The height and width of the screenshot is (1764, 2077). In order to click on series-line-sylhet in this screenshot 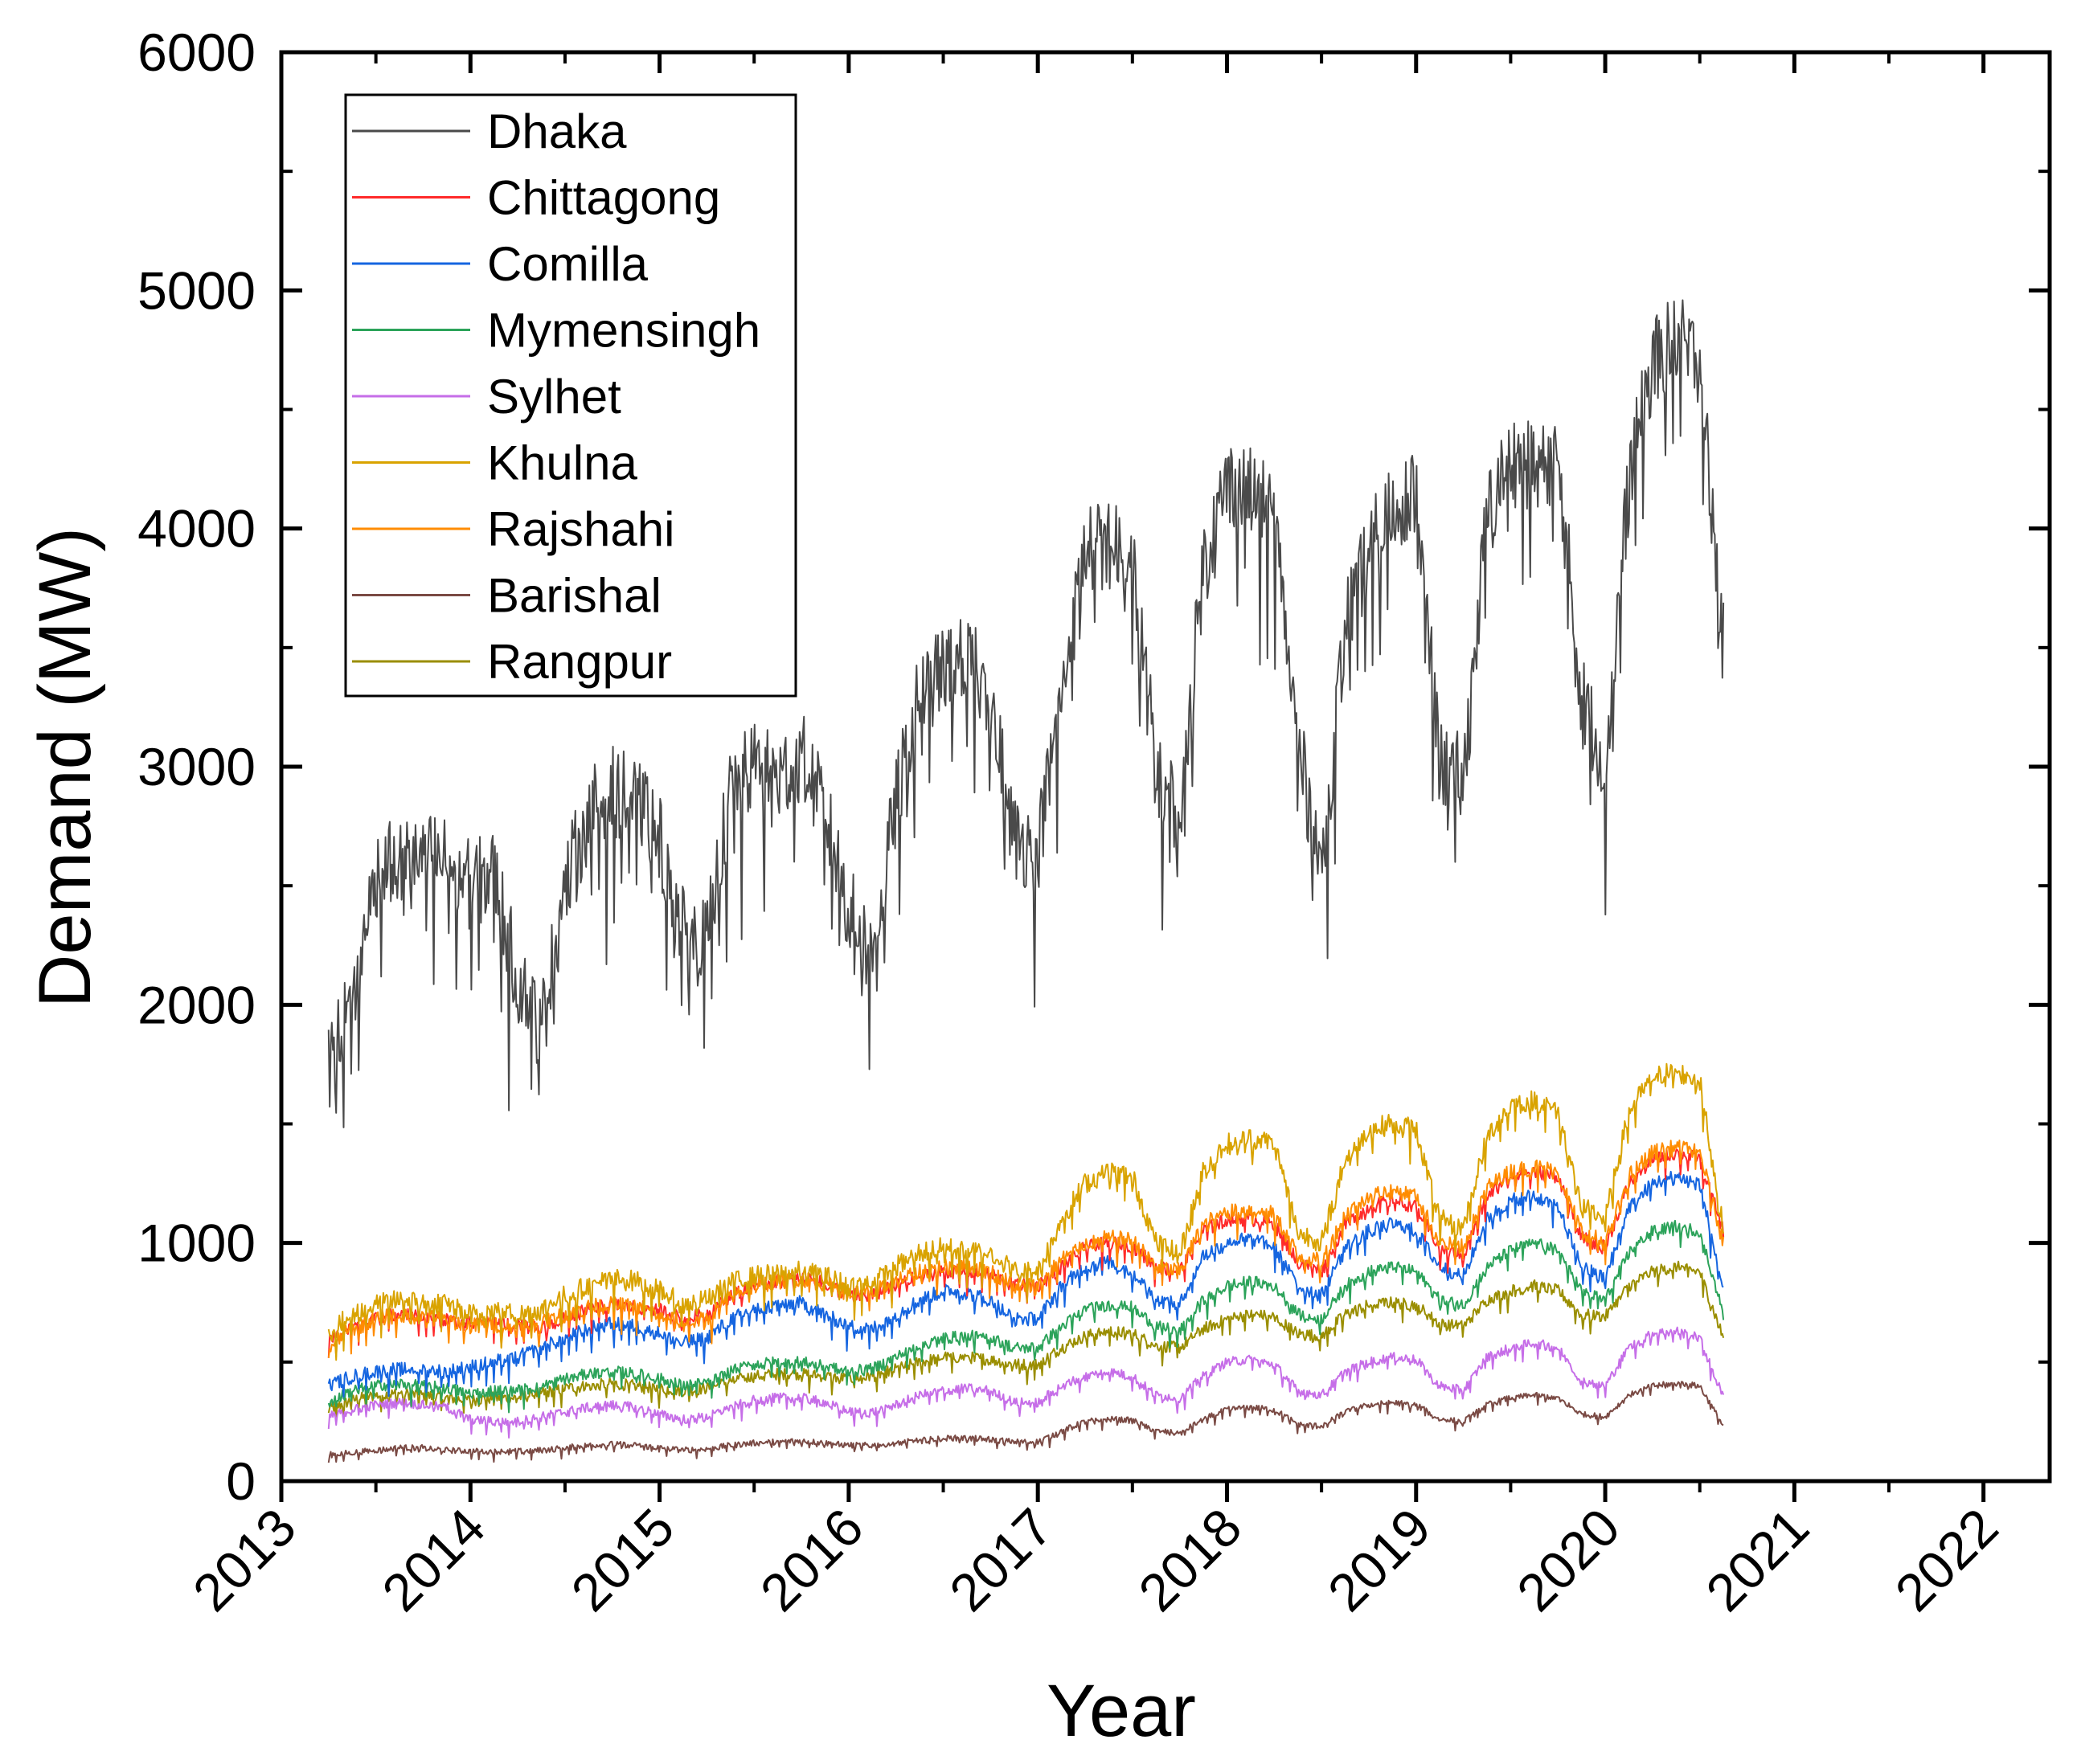, I will do `click(1026, 1382)`.